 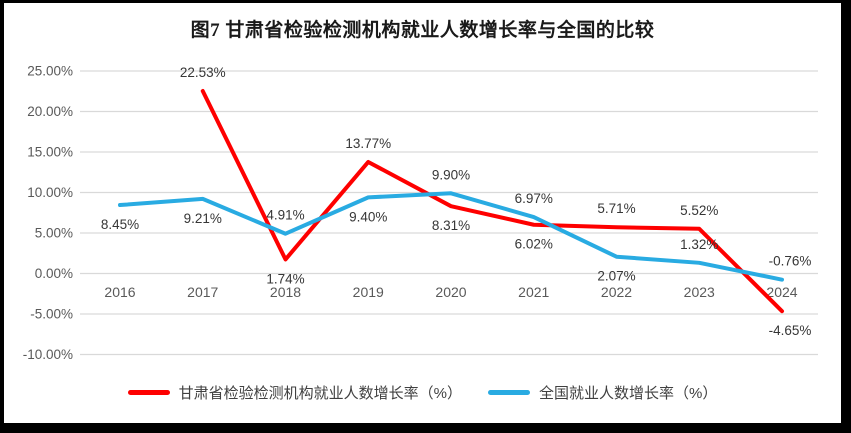 What do you see at coordinates (422, 30) in the screenshot?
I see `chart-title: 图7 甘肃省检验检测机构就业人数增长率与全国的比较` at bounding box center [422, 30].